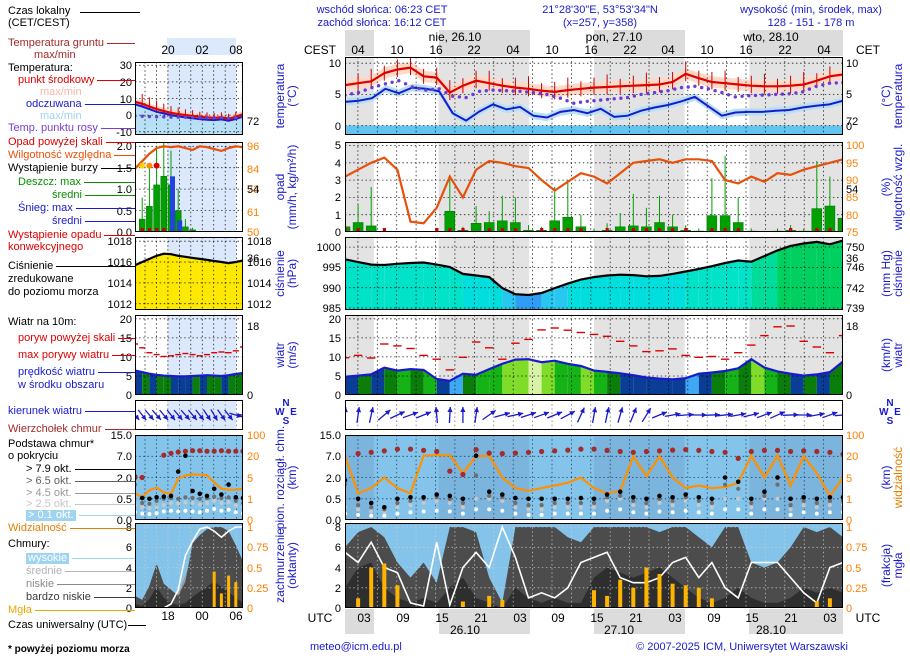  I want to click on legend-item: Wystąpienie opadu, so click(71, 235).